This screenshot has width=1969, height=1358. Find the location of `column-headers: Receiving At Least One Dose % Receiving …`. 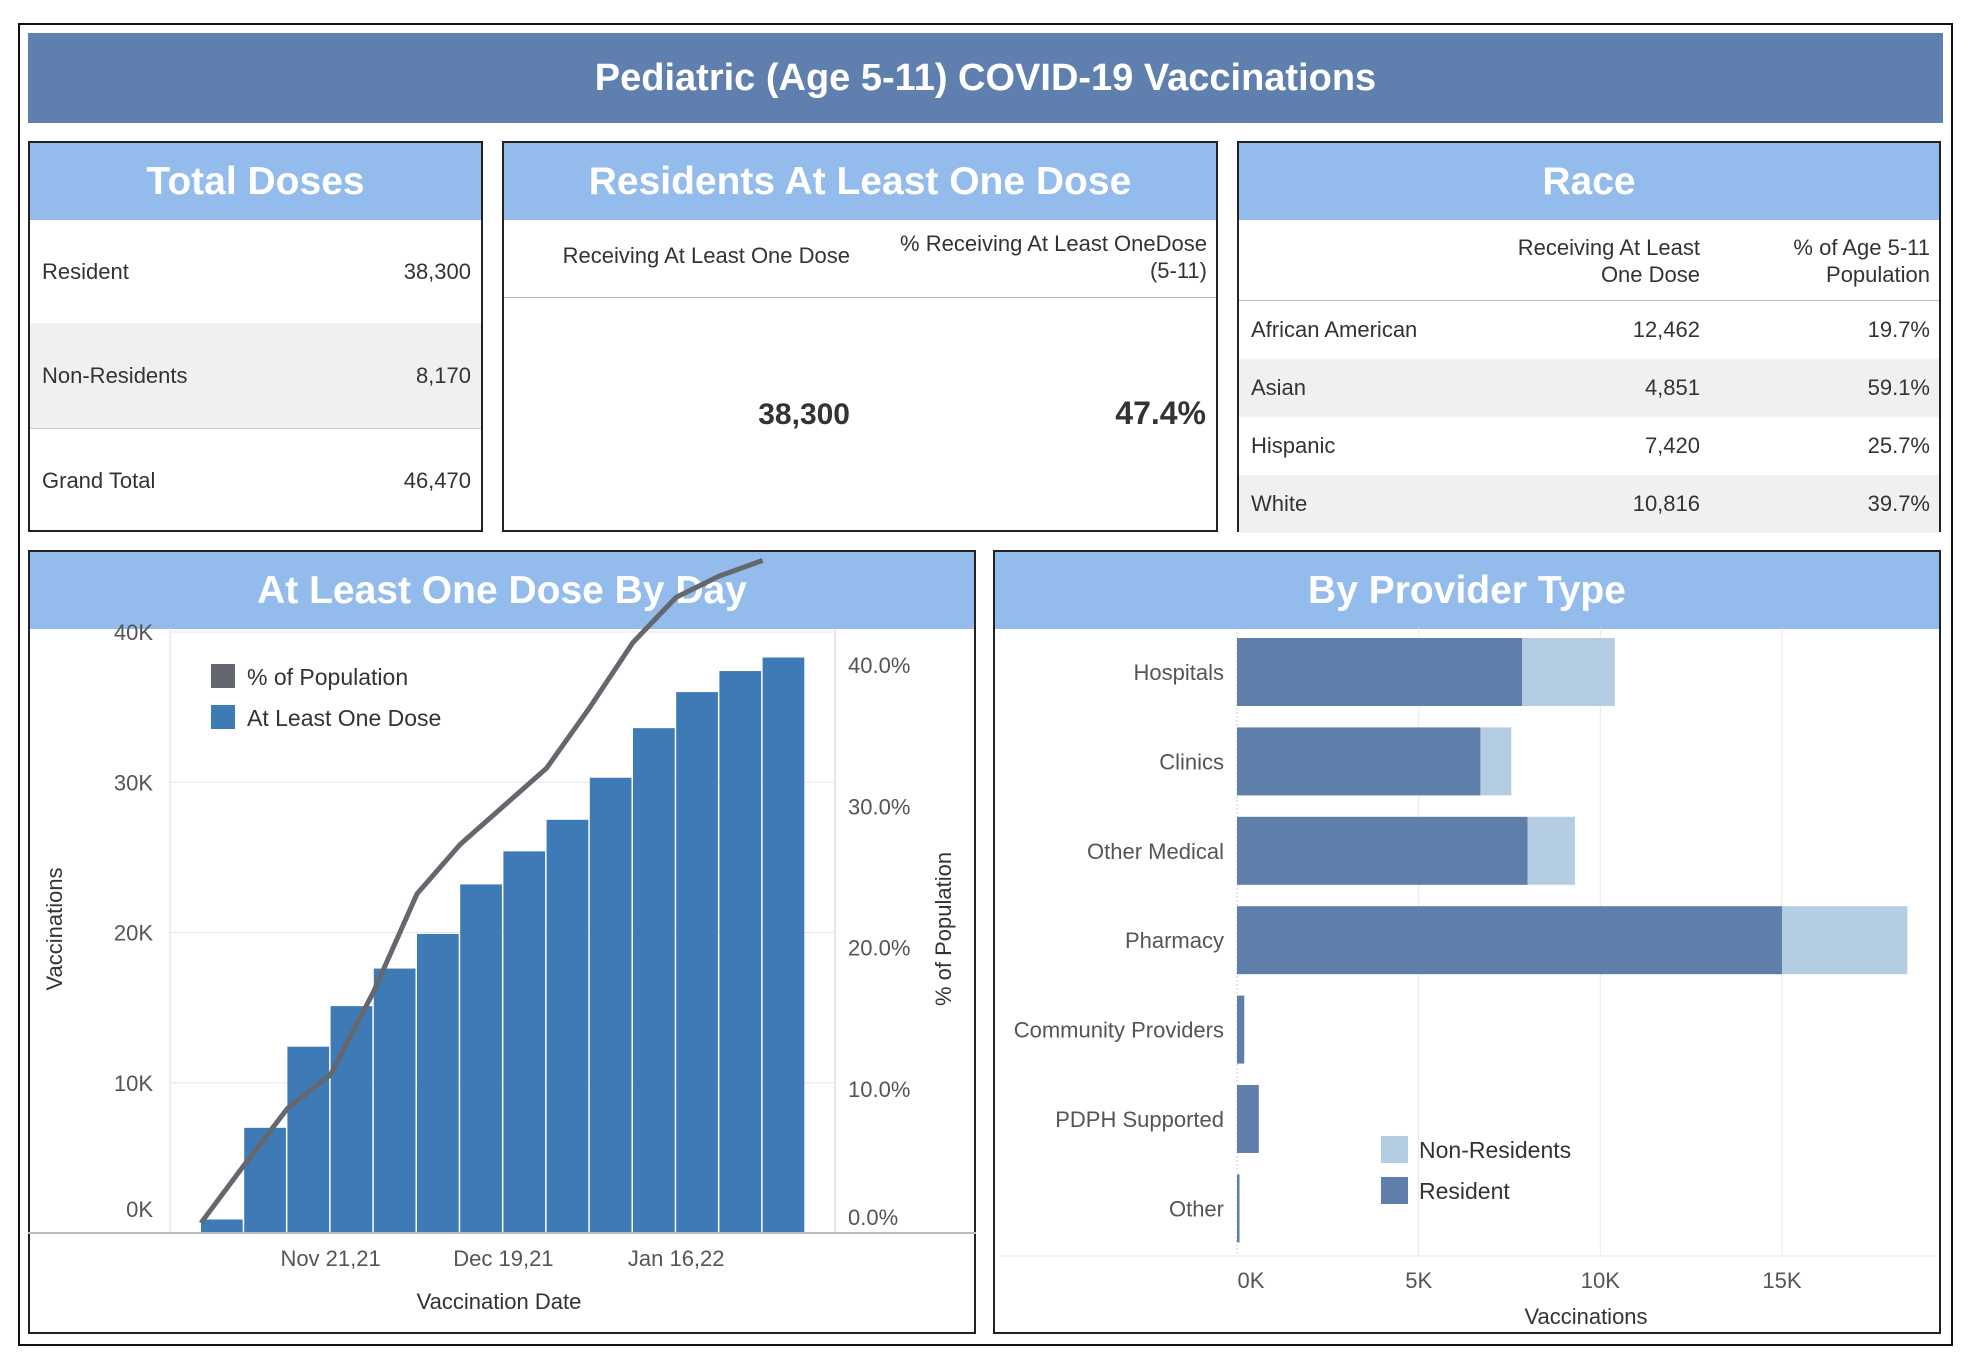

column-headers: Receiving At Least One Dose % Receiving … is located at coordinates (860, 259).